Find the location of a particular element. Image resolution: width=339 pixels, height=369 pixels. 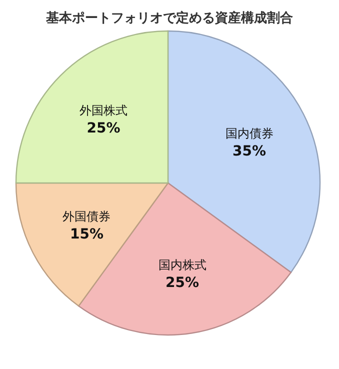

chart-title: 基本ポートフォリオで定める資産構成割合 is located at coordinates (169, 18).